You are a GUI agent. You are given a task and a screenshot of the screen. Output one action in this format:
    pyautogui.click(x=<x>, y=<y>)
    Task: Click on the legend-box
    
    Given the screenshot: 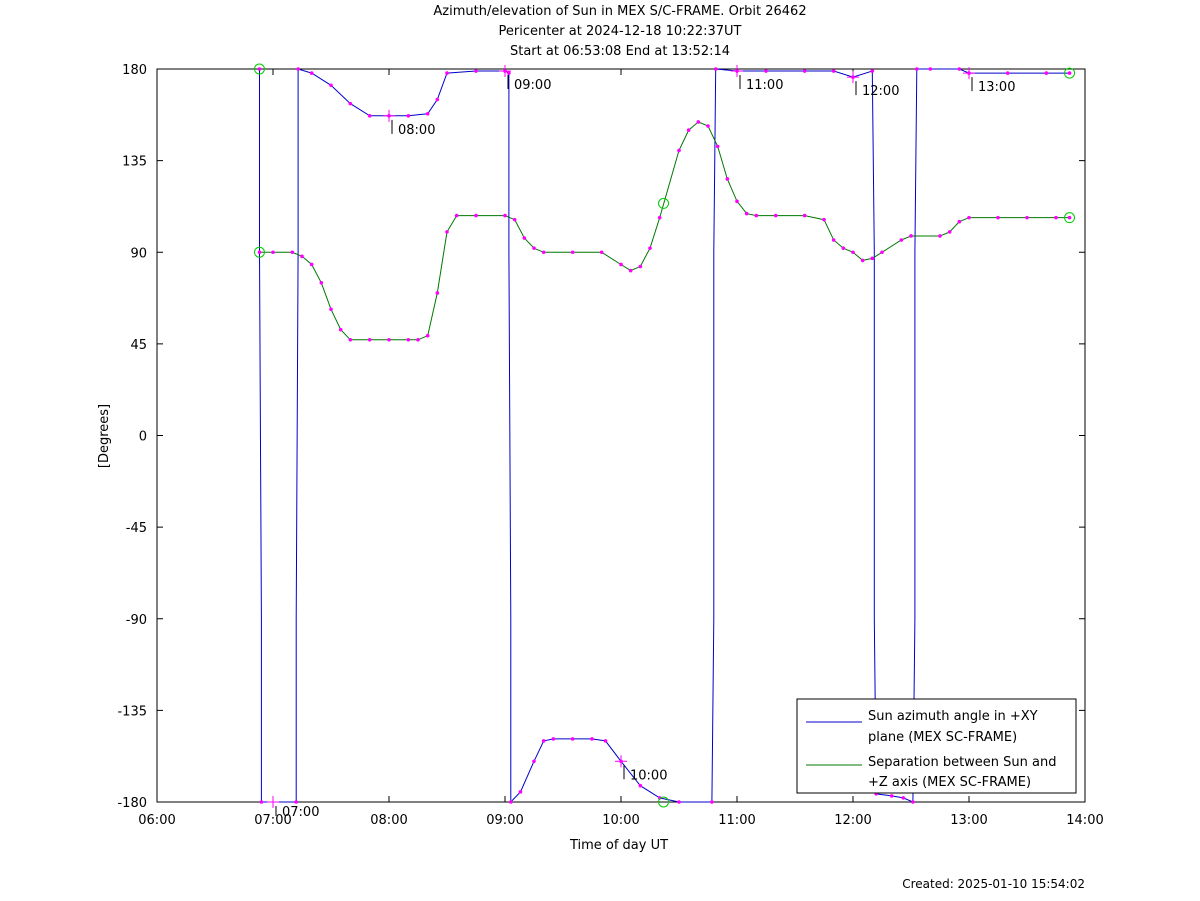 What is the action you would take?
    pyautogui.click(x=936, y=746)
    